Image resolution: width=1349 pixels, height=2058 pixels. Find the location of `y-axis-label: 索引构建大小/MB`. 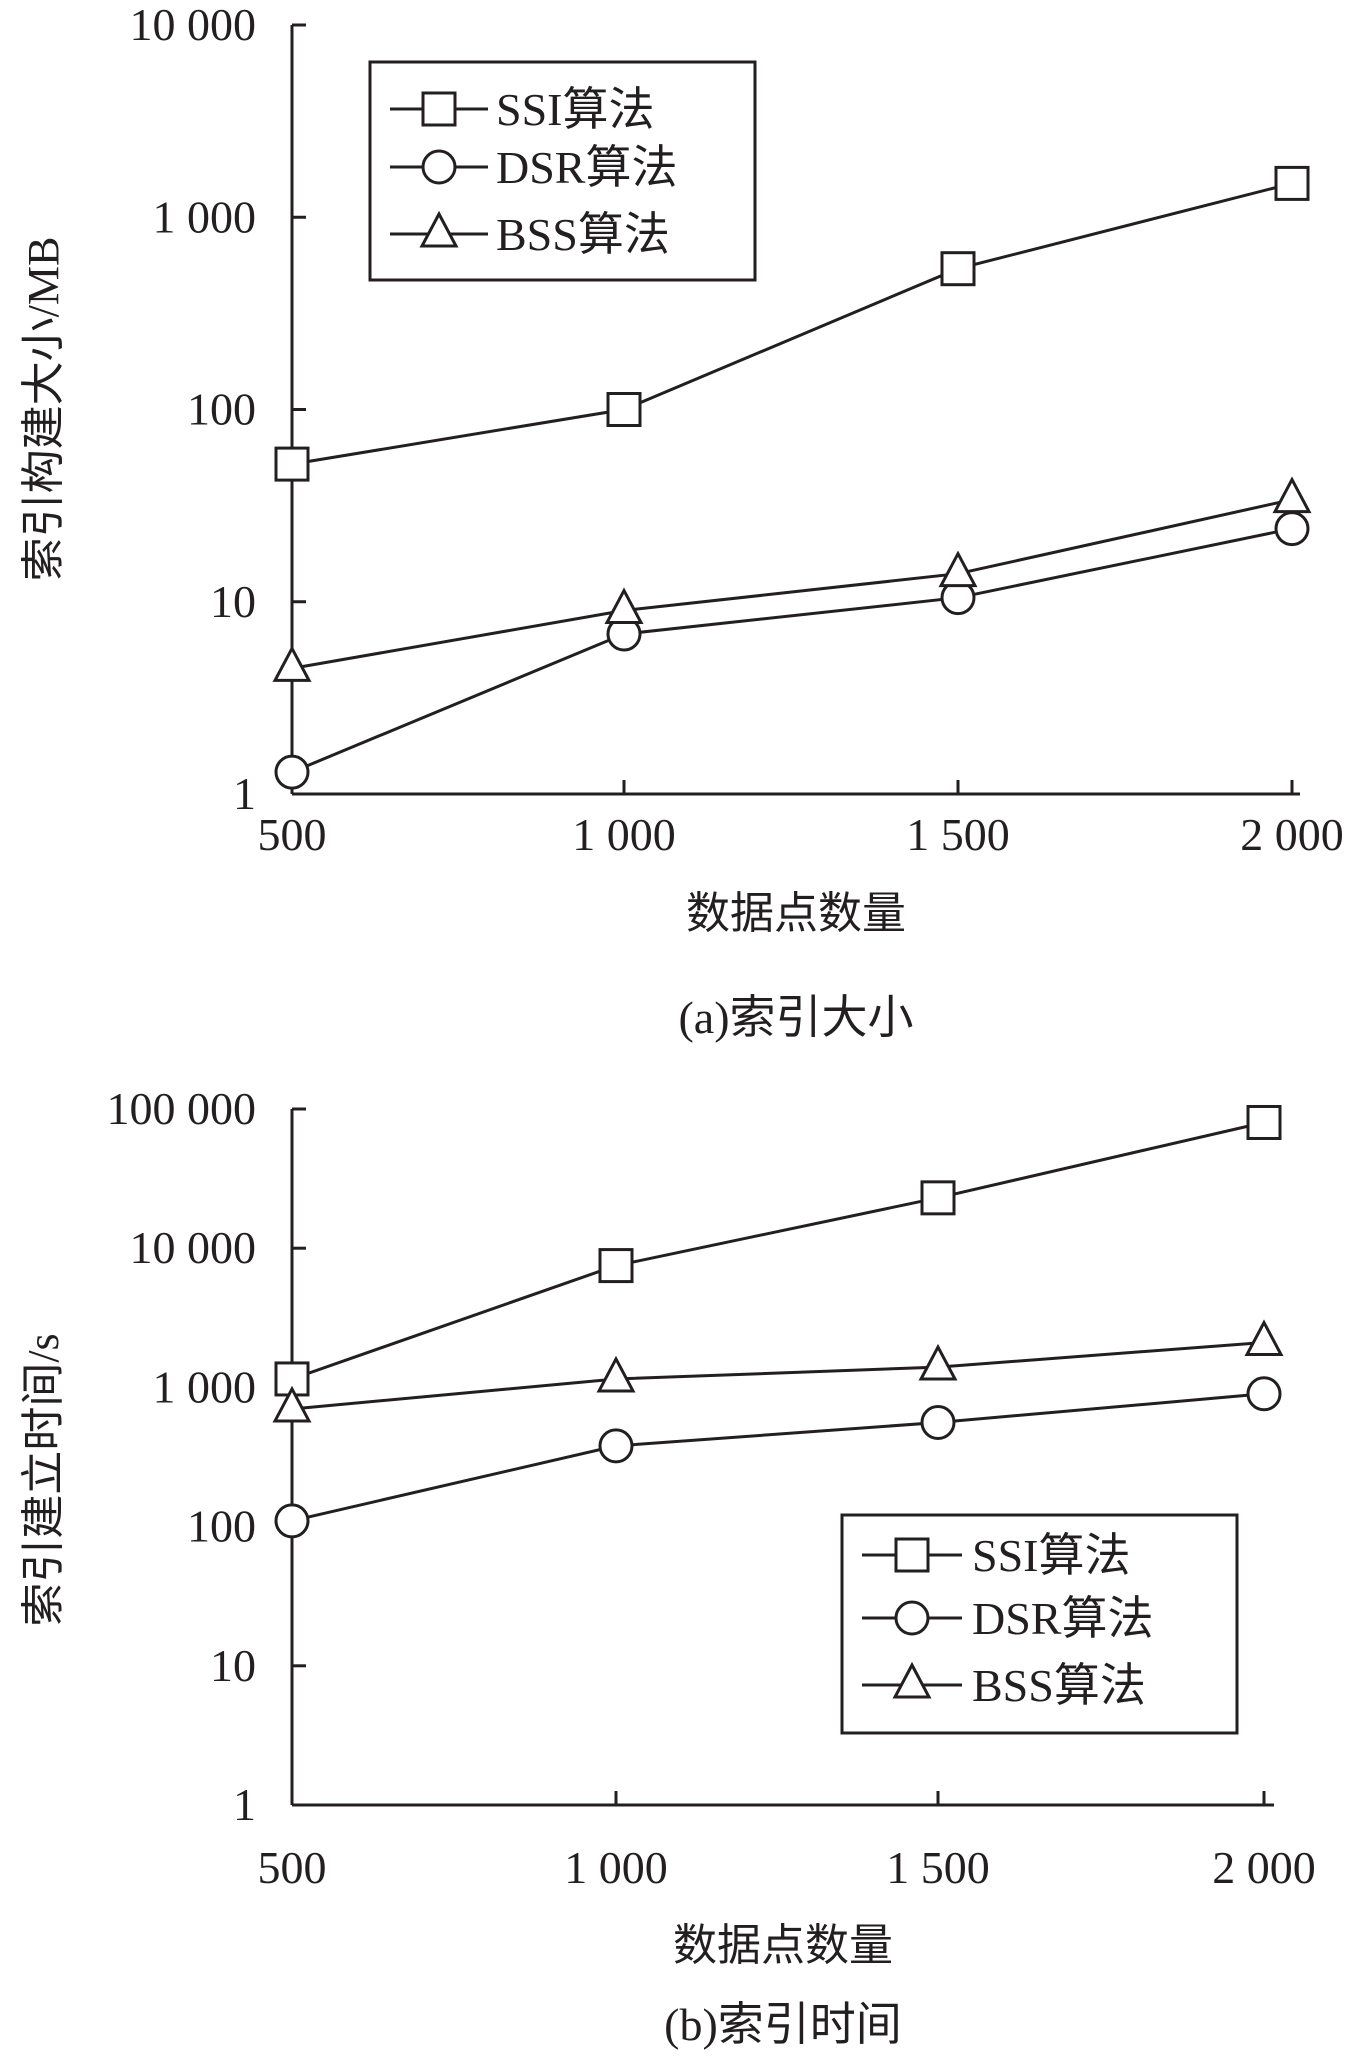

y-axis-label: 索引构建大小/MB is located at coordinates (43, 409).